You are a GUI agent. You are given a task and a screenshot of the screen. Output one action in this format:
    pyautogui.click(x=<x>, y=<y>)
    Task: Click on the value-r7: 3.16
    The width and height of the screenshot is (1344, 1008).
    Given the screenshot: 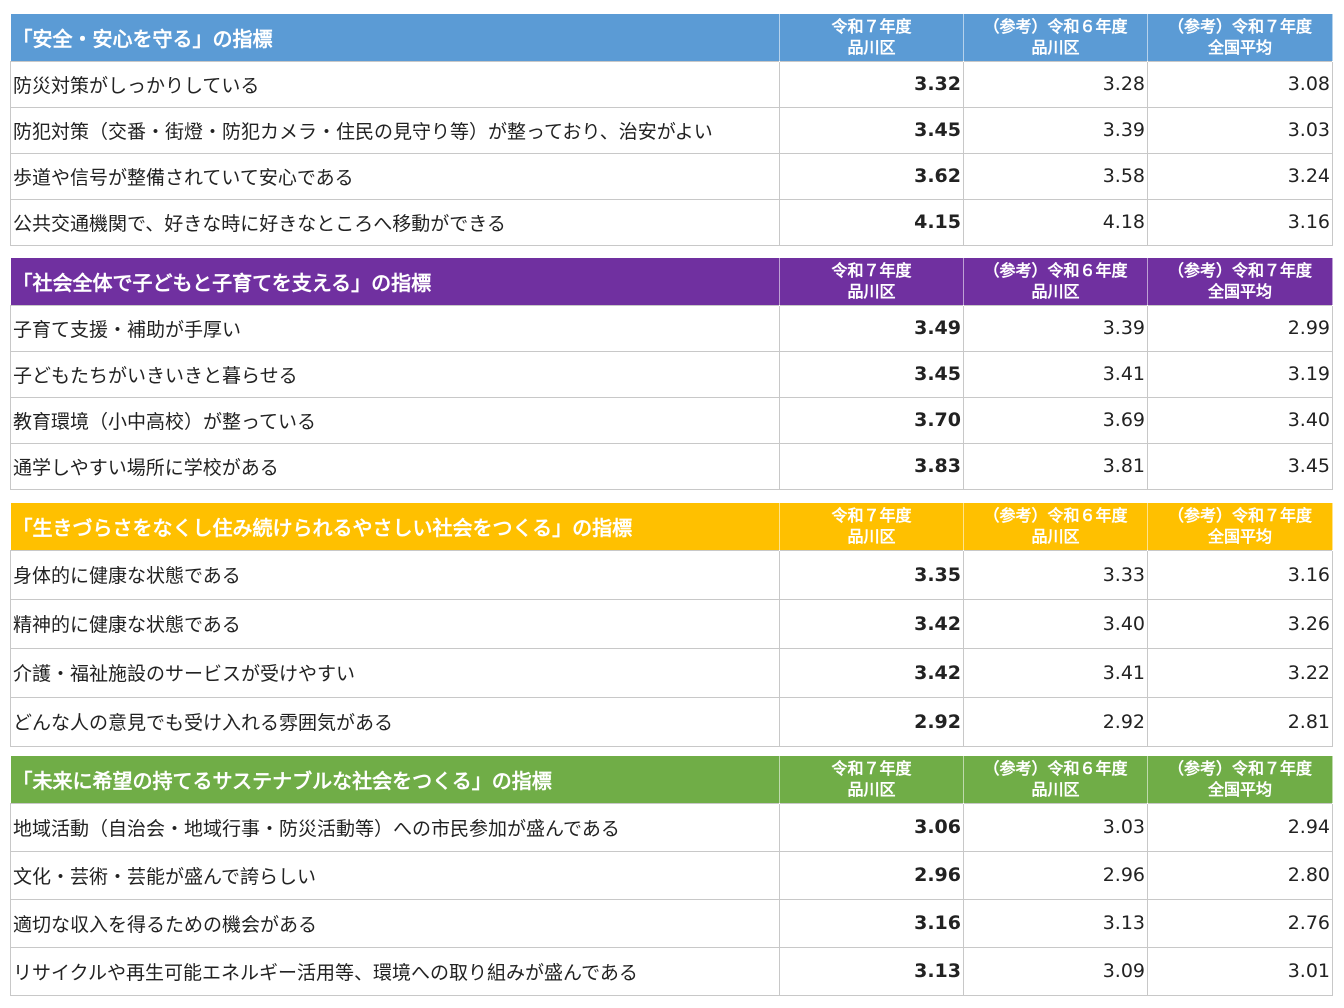 What is the action you would take?
    pyautogui.click(x=871, y=923)
    